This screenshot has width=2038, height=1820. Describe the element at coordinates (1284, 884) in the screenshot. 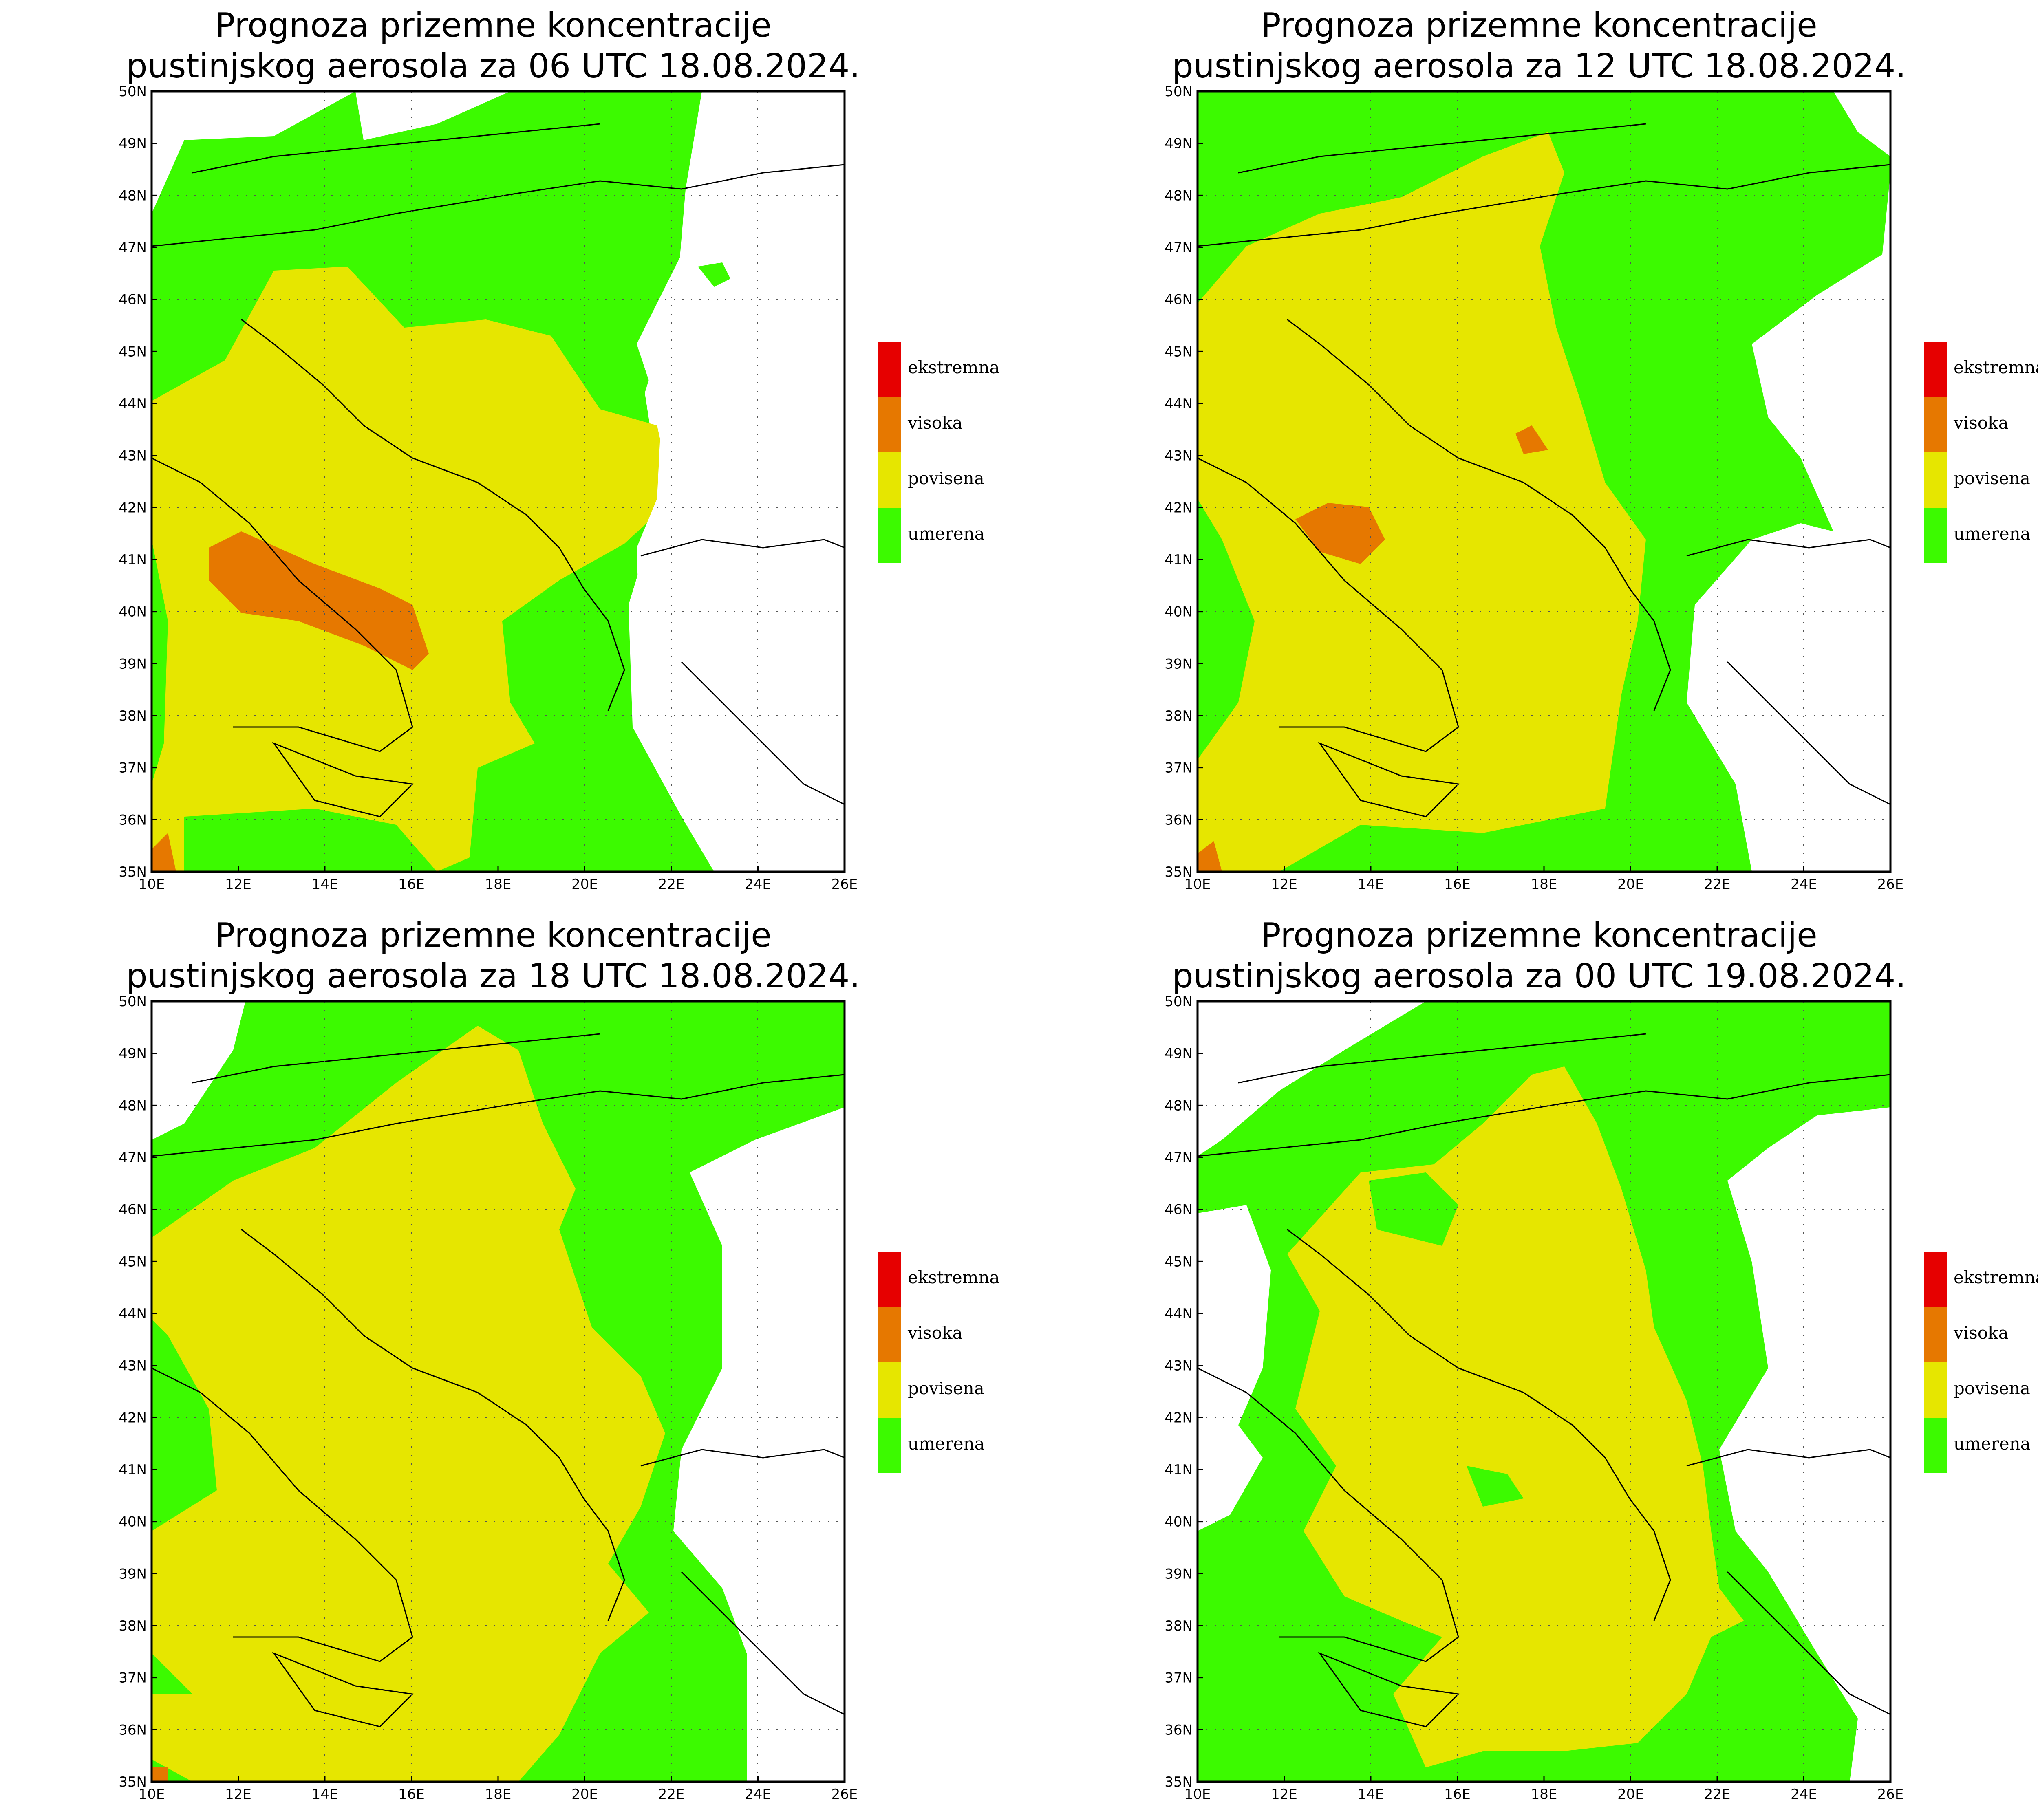

I see `lon-tick-label: 12E` at that location.